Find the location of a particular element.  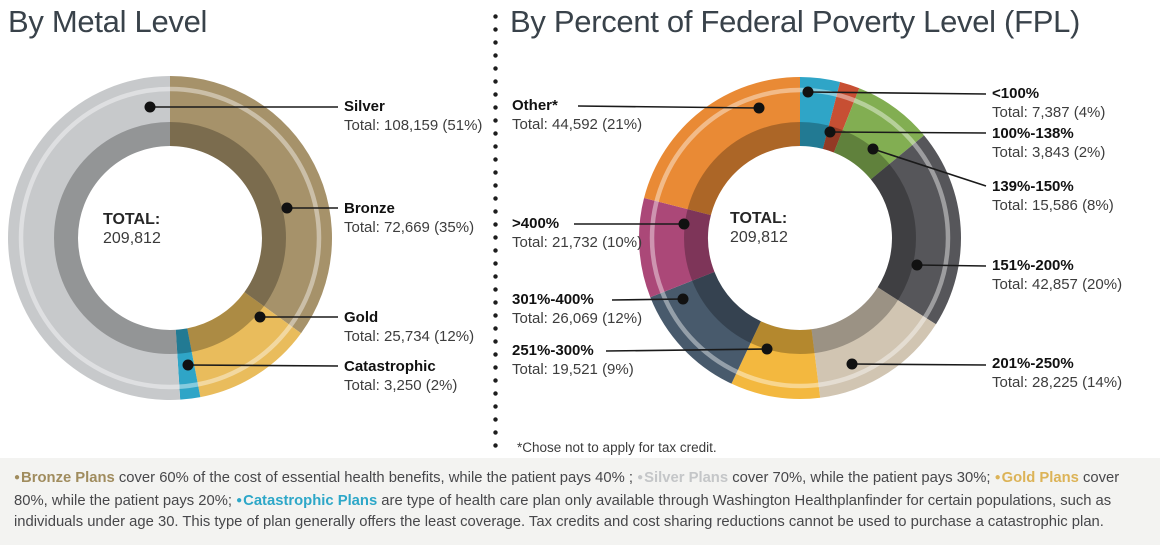

donut-segment-silver is located at coordinates (94, 237).